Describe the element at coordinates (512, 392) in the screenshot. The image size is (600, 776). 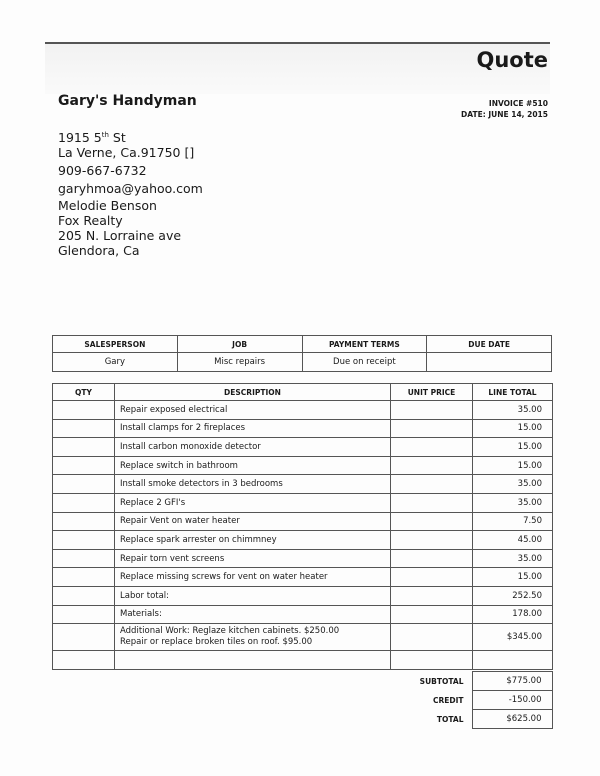
I see `header-line-total: LINE TOTAL` at that location.